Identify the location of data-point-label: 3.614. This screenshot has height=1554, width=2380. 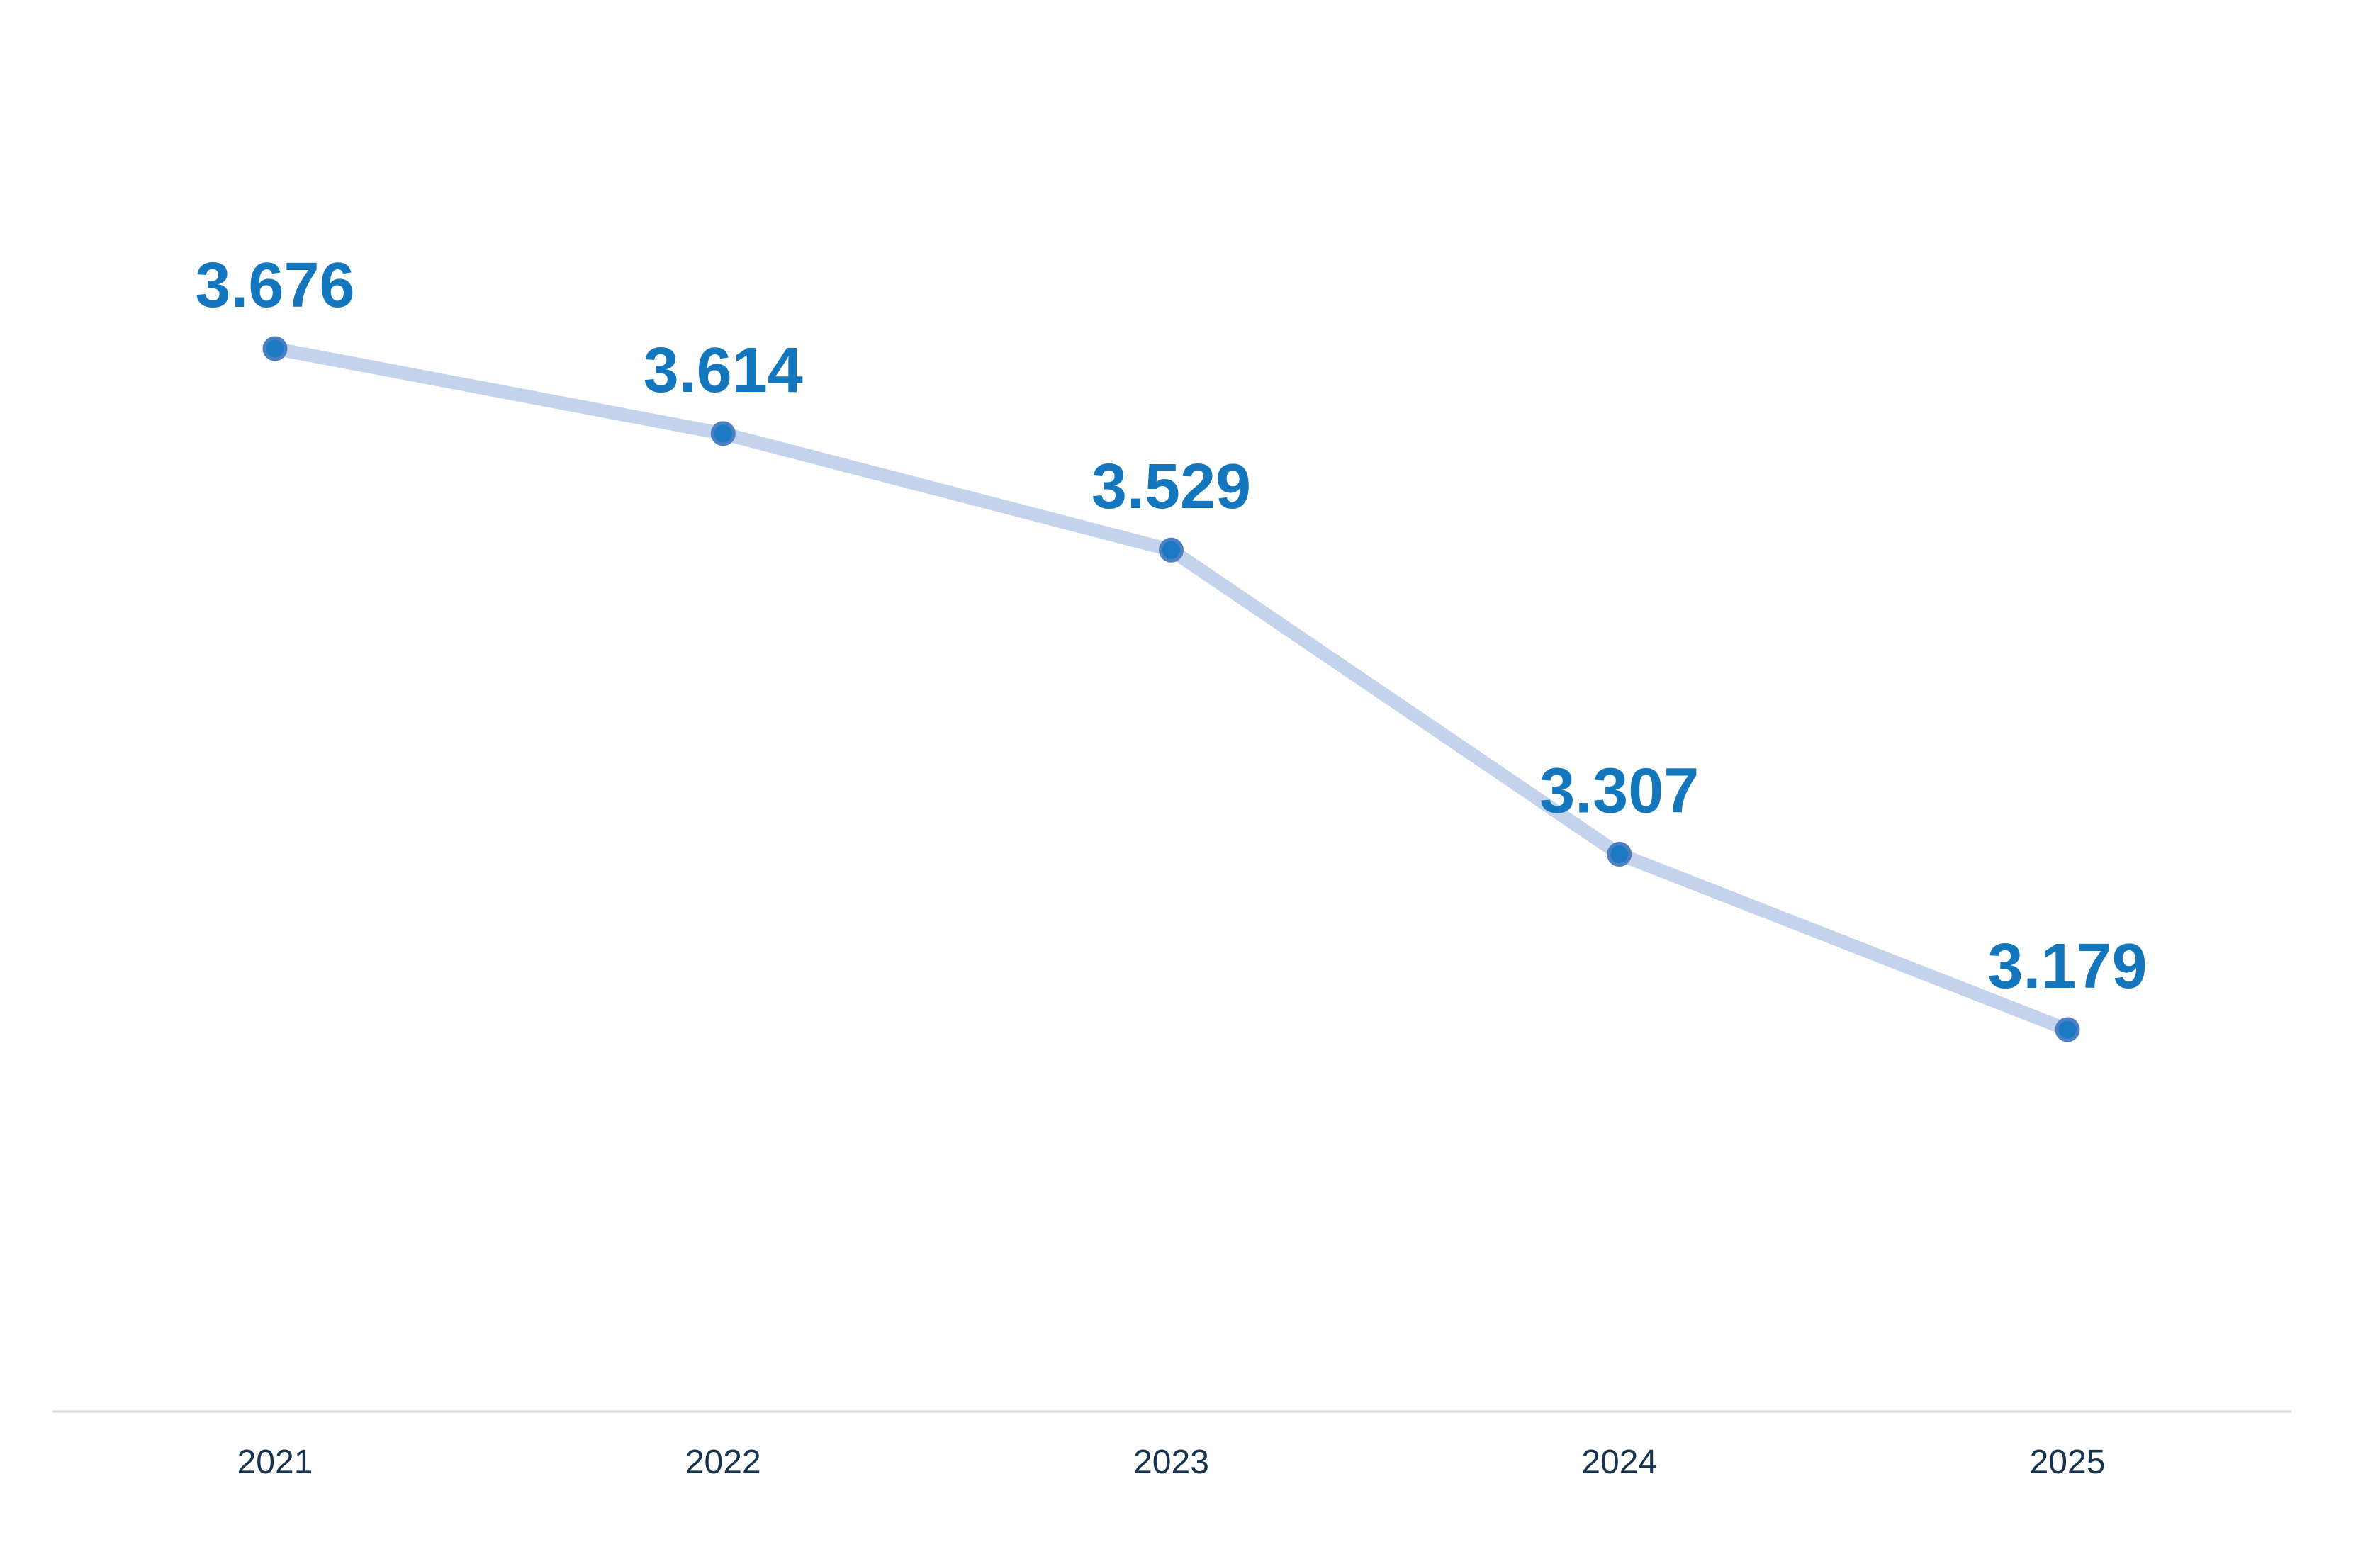
(724, 370).